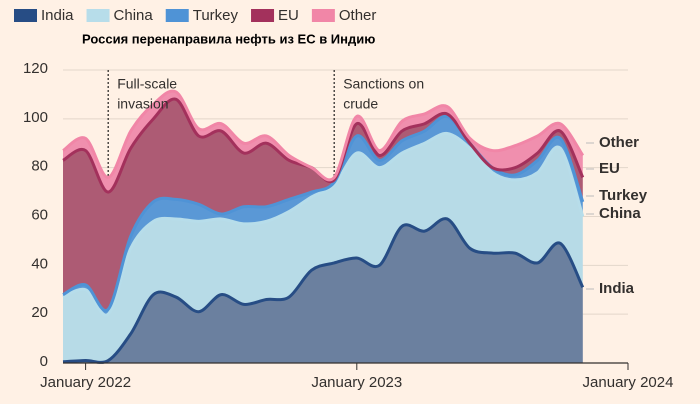 This screenshot has width=700, height=404. I want to click on y-tick-label: 60, so click(39, 214).